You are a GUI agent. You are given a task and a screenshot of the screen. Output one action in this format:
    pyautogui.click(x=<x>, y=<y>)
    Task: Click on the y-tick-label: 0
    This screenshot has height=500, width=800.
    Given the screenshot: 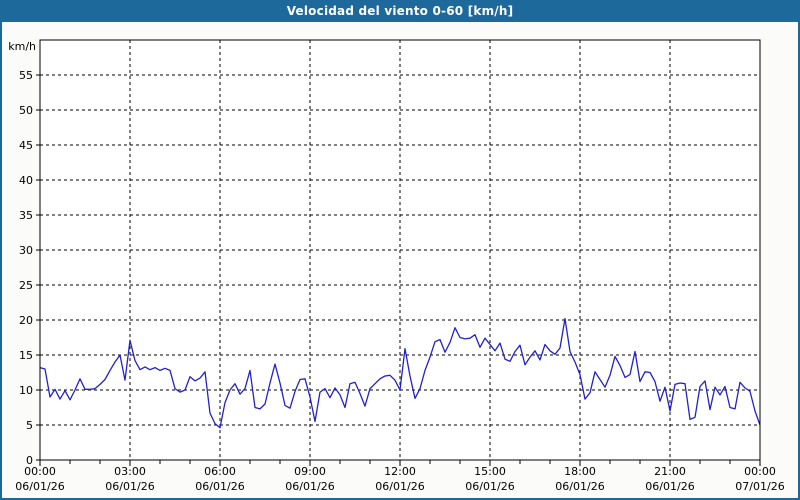 What is the action you would take?
    pyautogui.click(x=29, y=460)
    